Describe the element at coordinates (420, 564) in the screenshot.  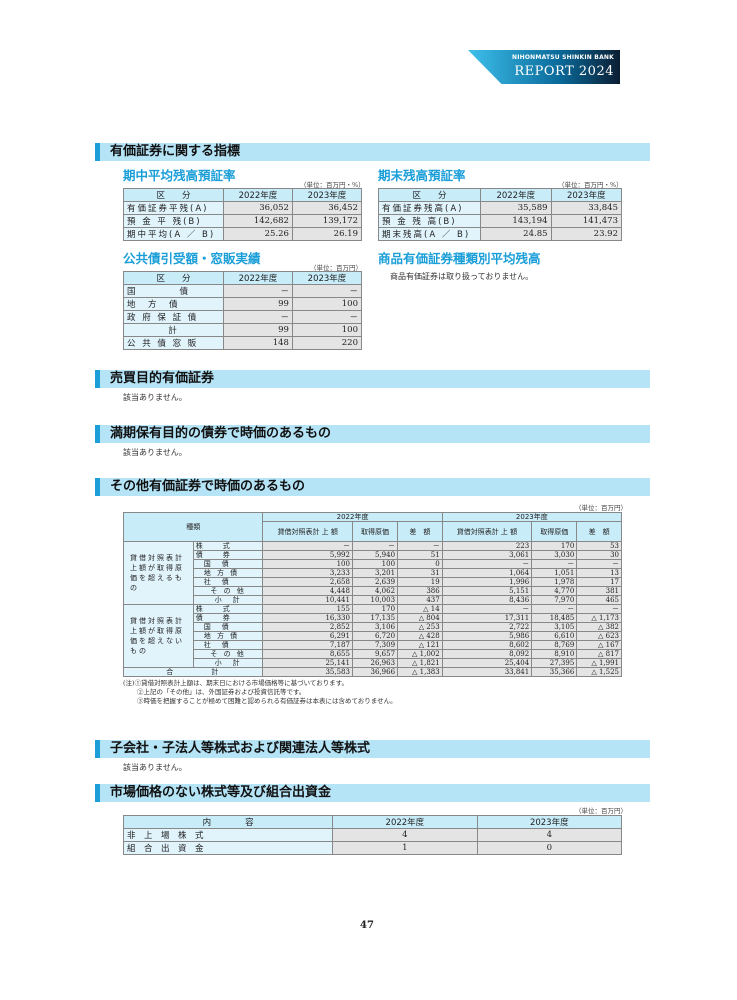
I see `value-cell: 0` at that location.